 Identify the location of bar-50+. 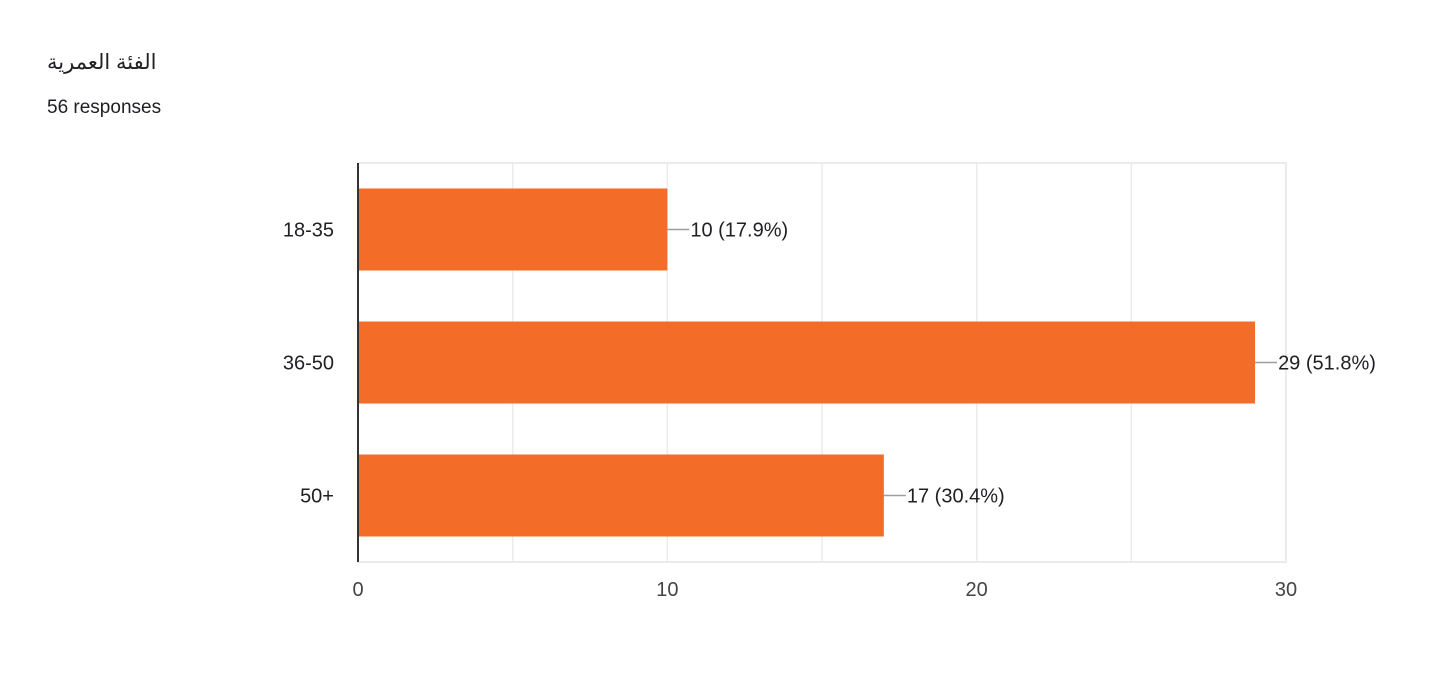
(621, 495).